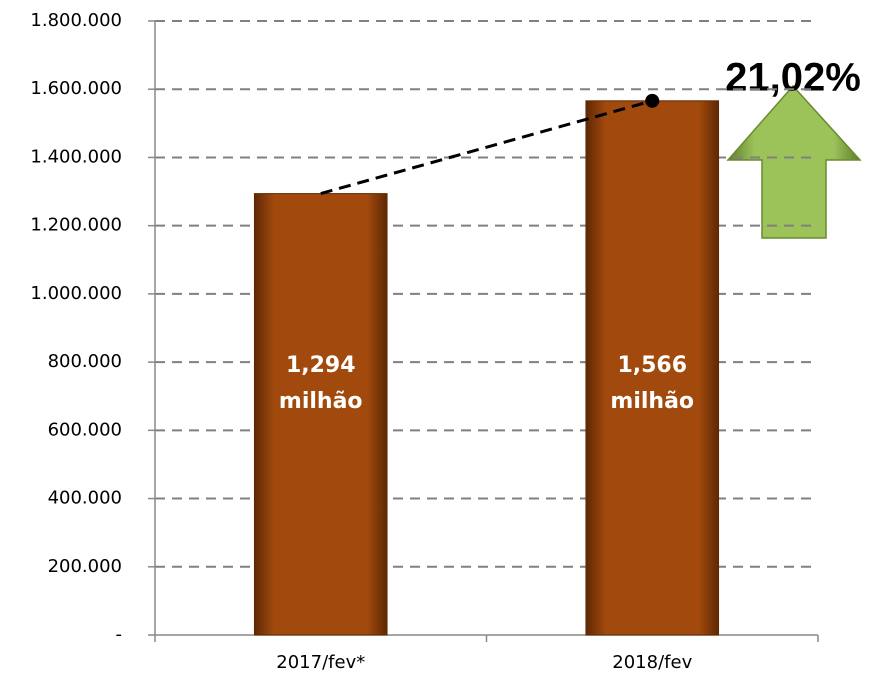  What do you see at coordinates (85, 429) in the screenshot?
I see `y-tick-label: 600.000` at bounding box center [85, 429].